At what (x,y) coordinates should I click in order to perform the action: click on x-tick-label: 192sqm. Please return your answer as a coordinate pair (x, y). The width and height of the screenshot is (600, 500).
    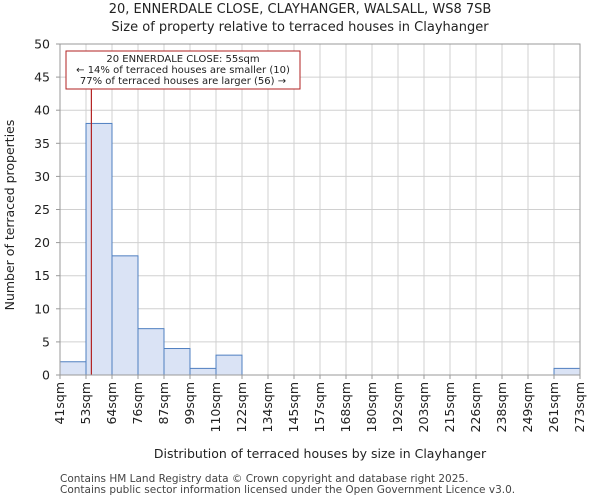
    Looking at the image, I should click on (397, 407).